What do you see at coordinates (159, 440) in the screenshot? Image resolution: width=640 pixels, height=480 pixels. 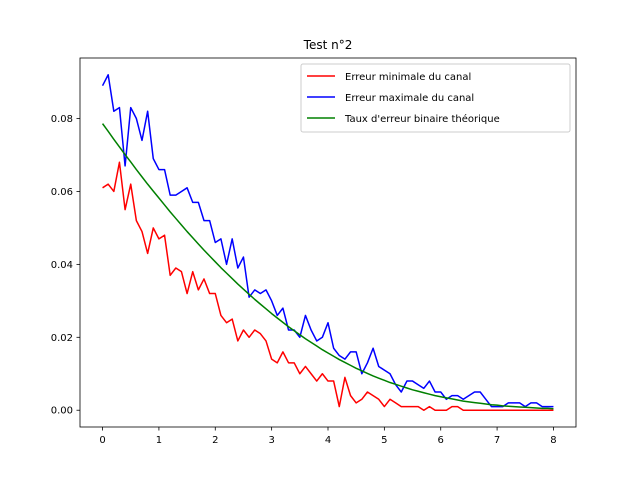 I see `x-tick-label: 1` at bounding box center [159, 440].